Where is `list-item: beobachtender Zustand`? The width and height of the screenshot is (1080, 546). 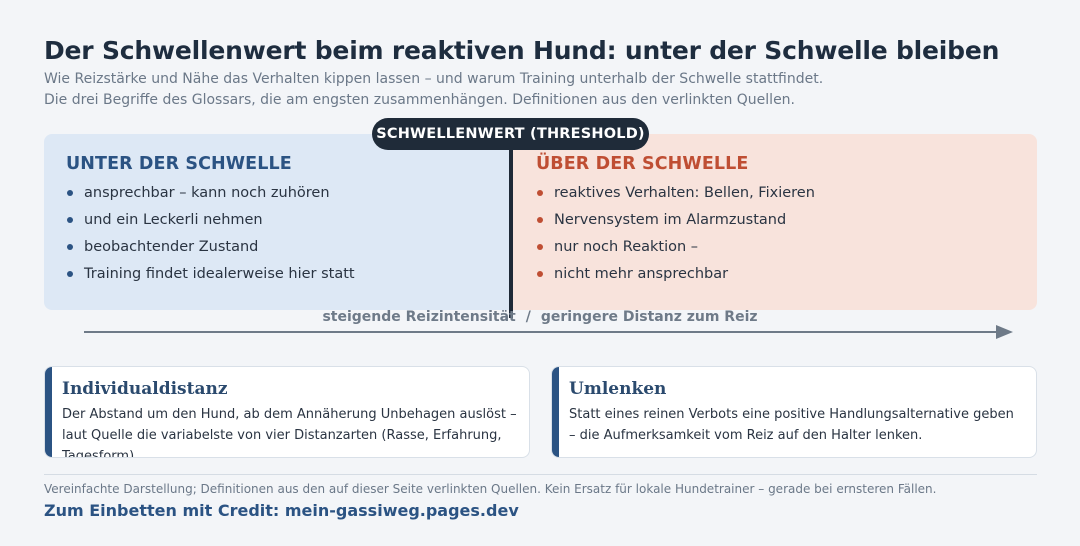
list-item: beobachtender Zustand is located at coordinates (210, 250).